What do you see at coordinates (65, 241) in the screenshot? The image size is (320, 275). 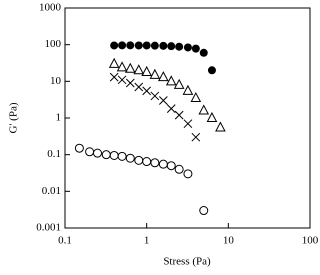 I see `x-tick-label: 0.1` at bounding box center [65, 241].